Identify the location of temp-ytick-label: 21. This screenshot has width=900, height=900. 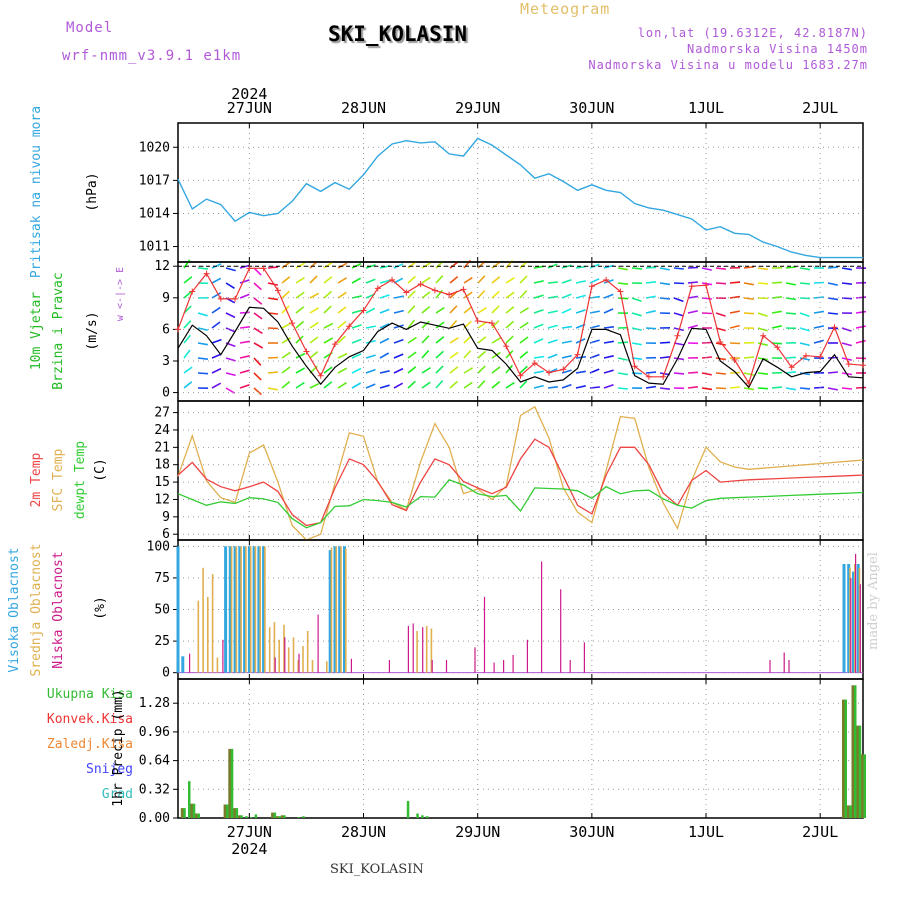
(162, 447).